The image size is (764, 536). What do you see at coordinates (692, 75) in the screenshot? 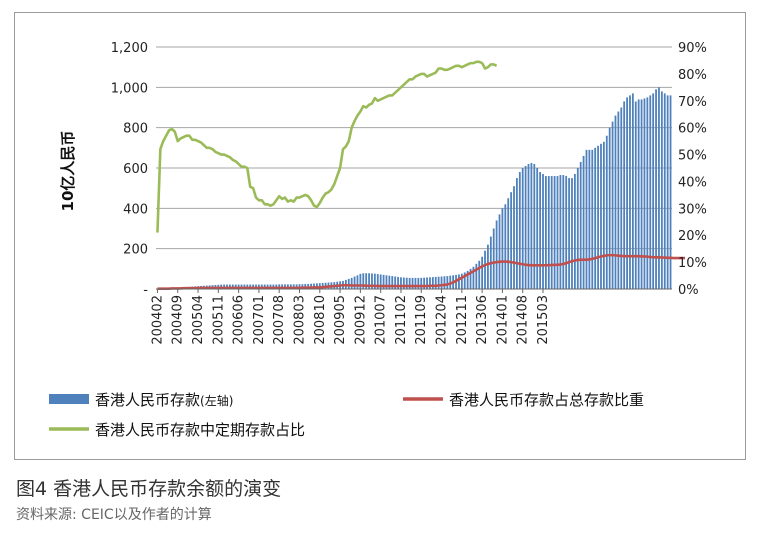
I see `y2-tick-label: 80%` at bounding box center [692, 75].